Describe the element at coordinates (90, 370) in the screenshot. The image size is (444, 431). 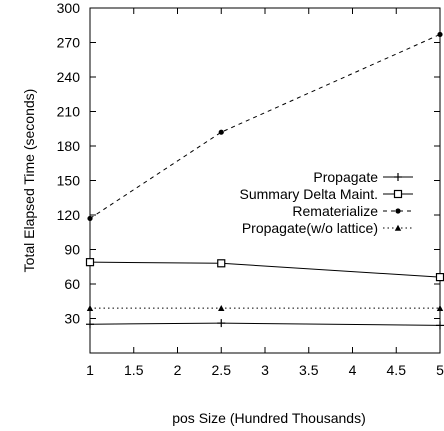
I see `x-tick-label: 1` at that location.